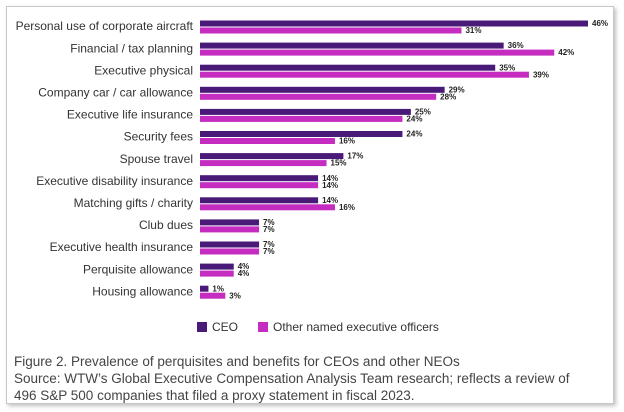 The height and width of the screenshot is (412, 624). I want to click on value-label: 1%, so click(218, 288).